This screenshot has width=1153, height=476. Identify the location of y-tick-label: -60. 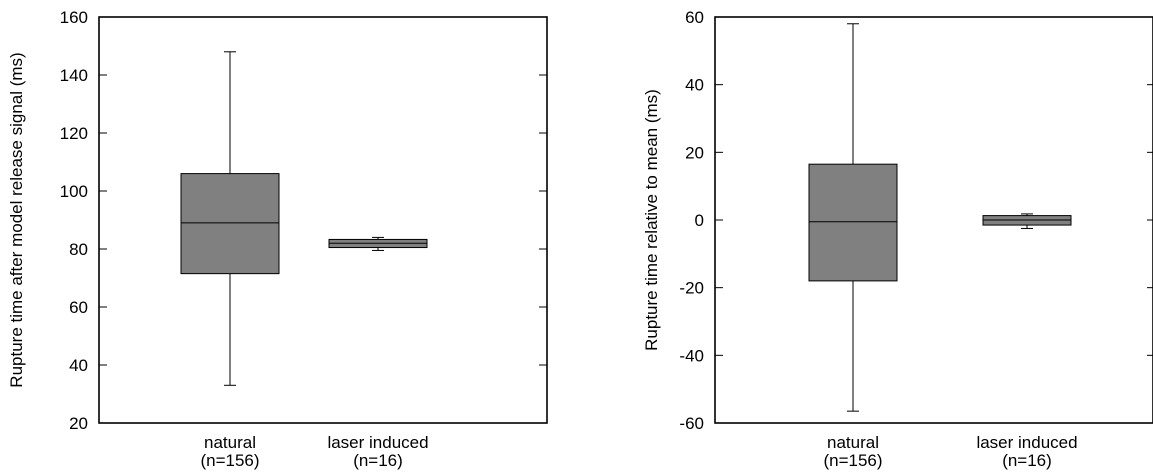
(691, 423).